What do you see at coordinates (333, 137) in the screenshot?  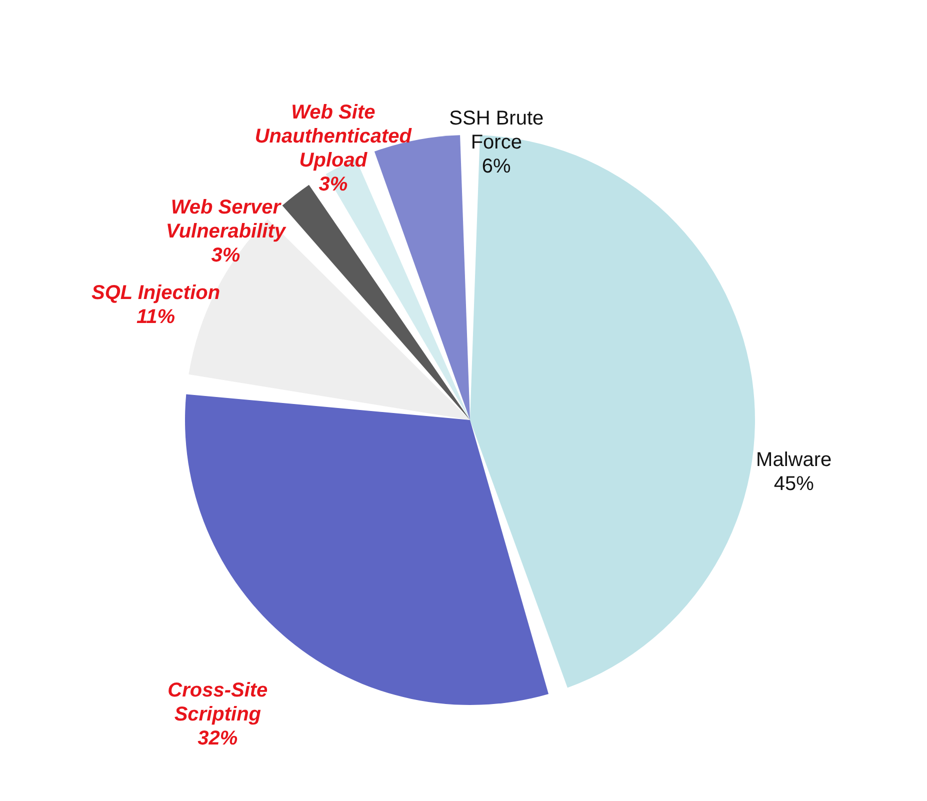 I see `slice-label: Web Site Unauthenticated Upload` at bounding box center [333, 137].